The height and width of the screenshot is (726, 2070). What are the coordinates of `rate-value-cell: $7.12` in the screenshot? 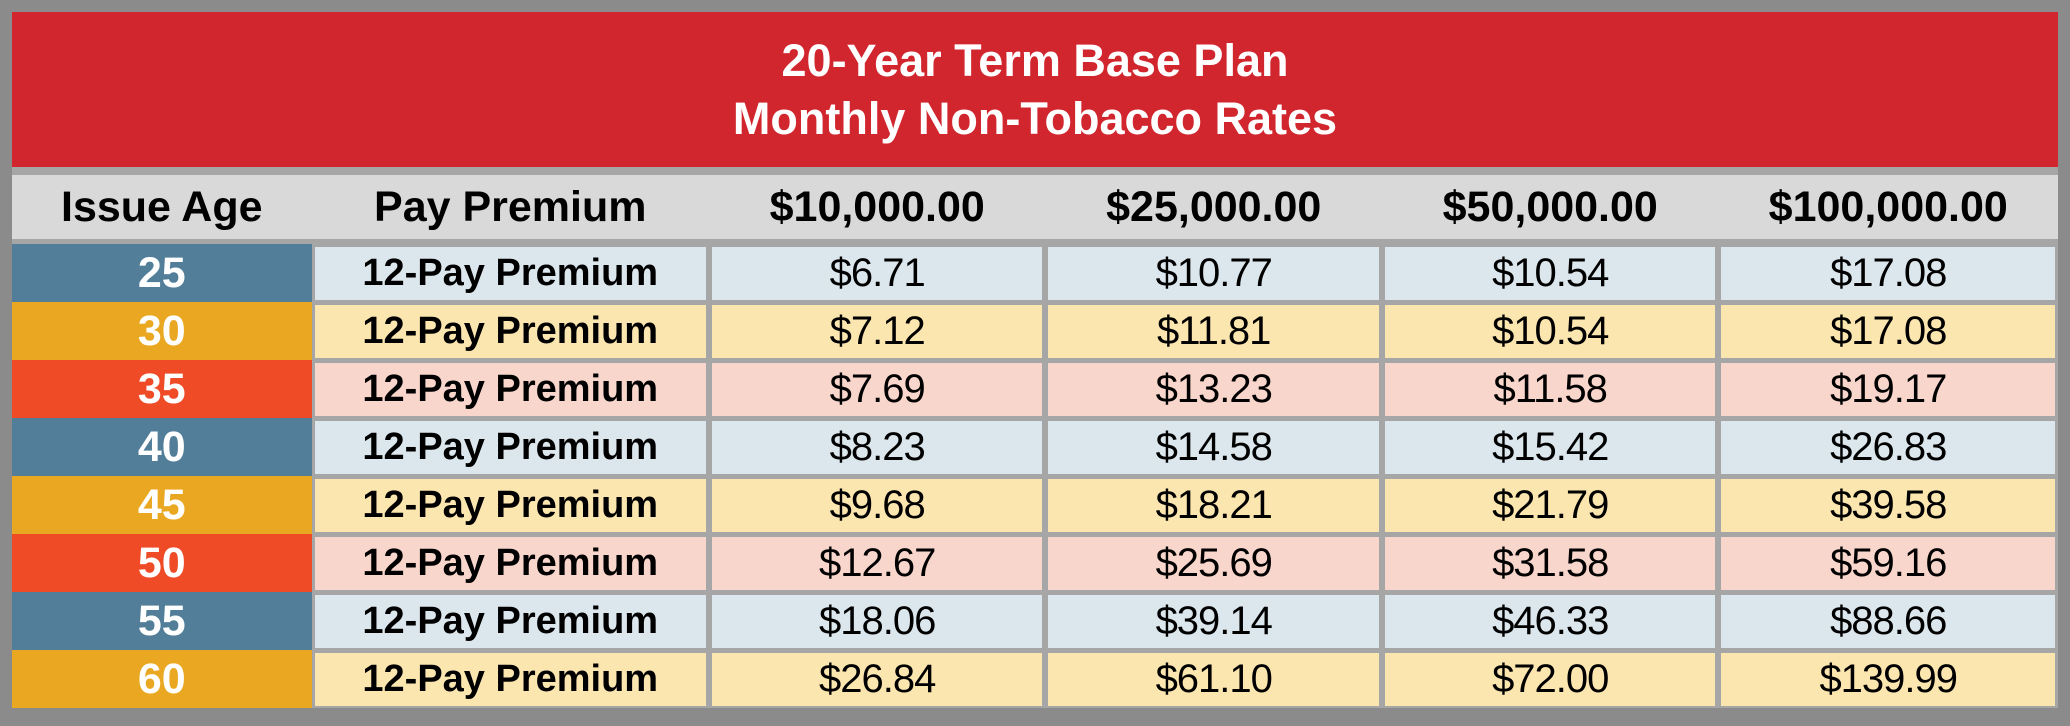 It's located at (877, 331).